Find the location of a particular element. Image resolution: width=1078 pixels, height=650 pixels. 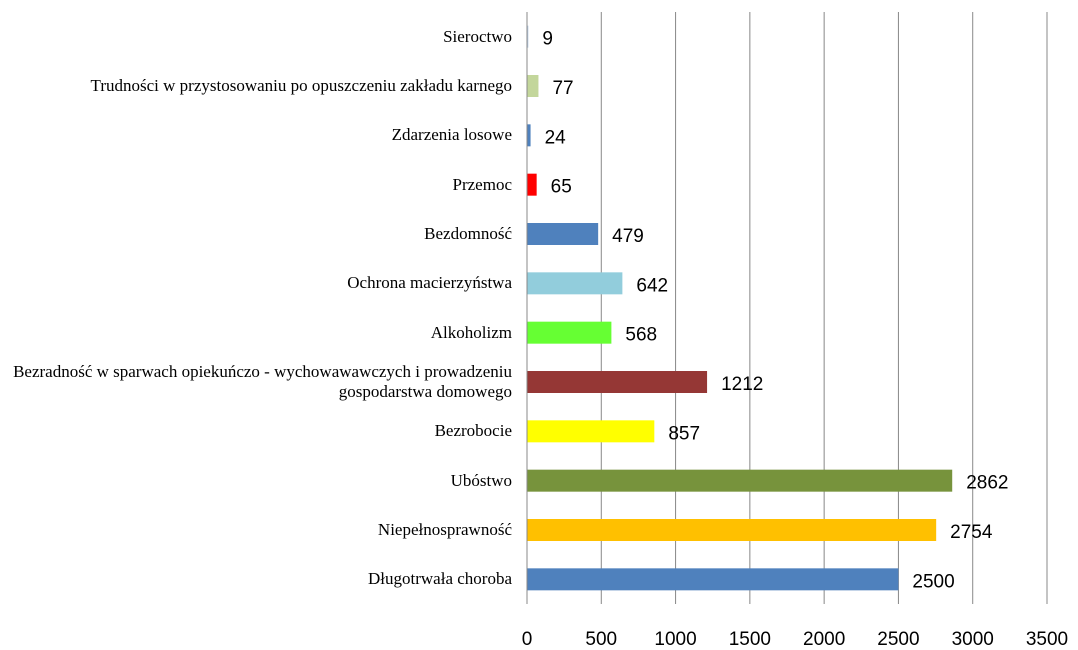

x-tick-label: 3000 is located at coordinates (973, 639).